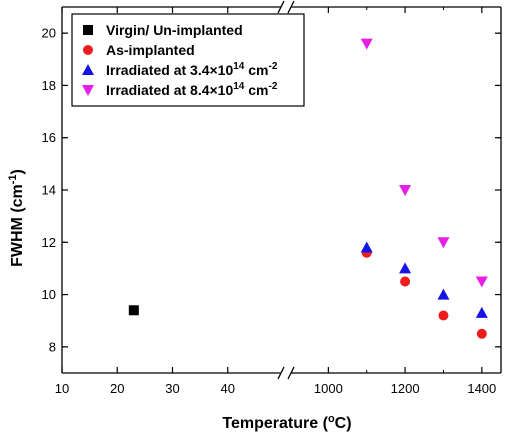  What do you see at coordinates (174, 30) in the screenshot?
I see `legend-label: Virgin/ Un-implanted` at bounding box center [174, 30].